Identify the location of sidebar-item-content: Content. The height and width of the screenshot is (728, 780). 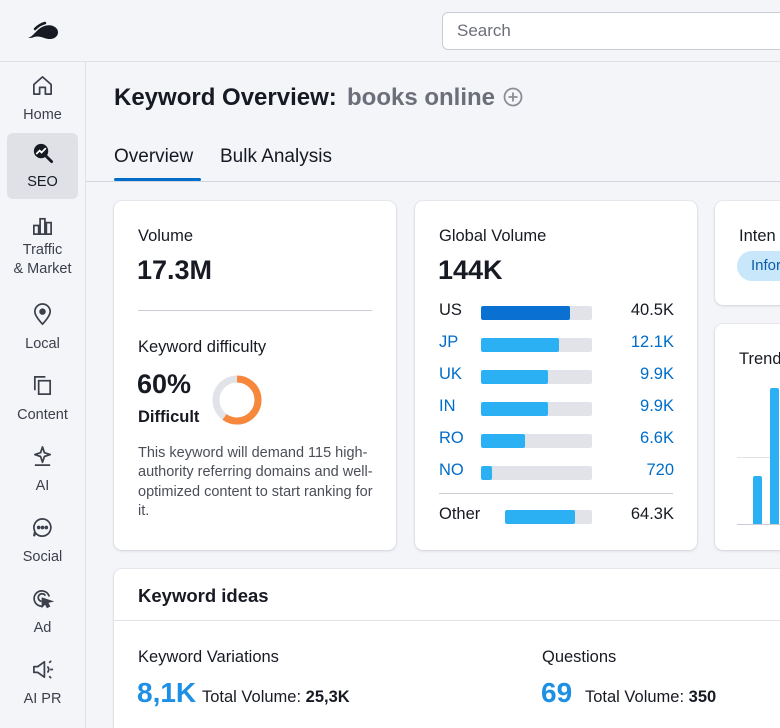
(42, 399).